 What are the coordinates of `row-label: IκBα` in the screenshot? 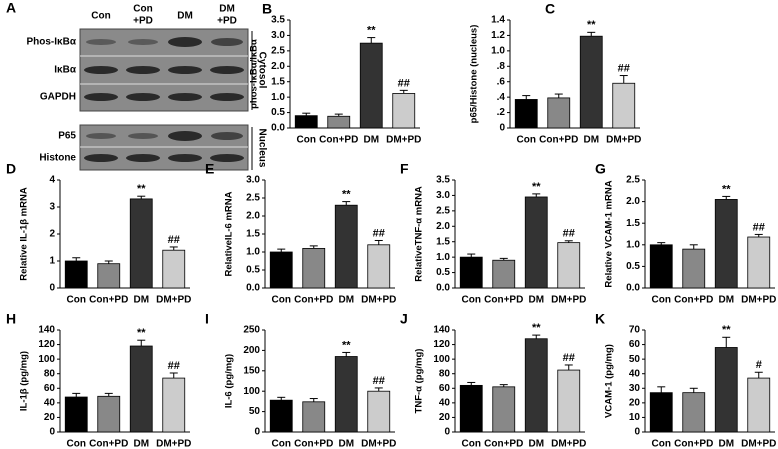 It's located at (65, 70).